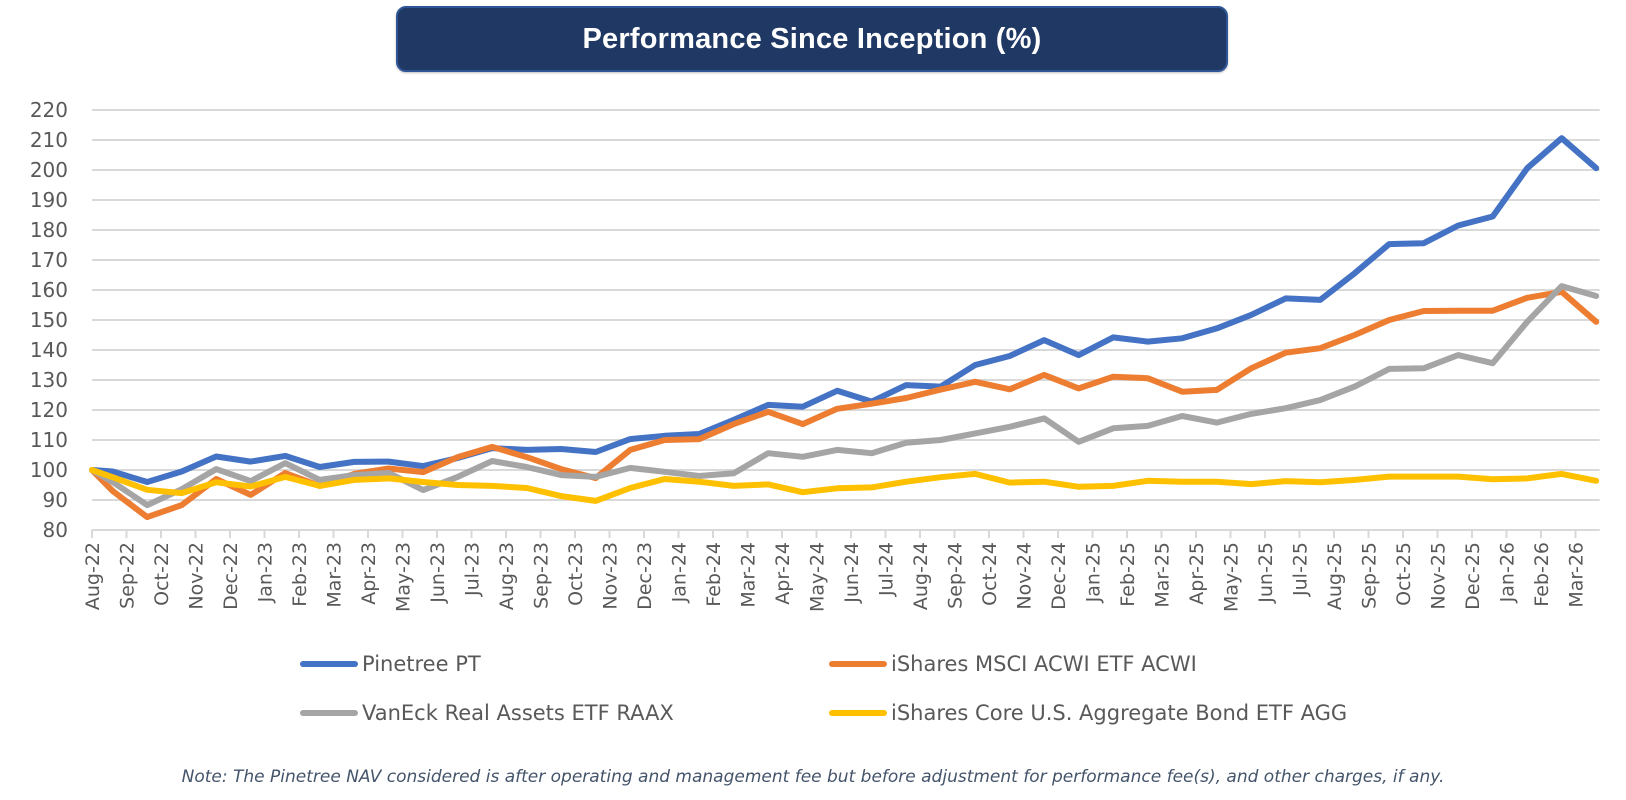 The width and height of the screenshot is (1626, 800). I want to click on x-tick-label: Feb-24, so click(714, 574).